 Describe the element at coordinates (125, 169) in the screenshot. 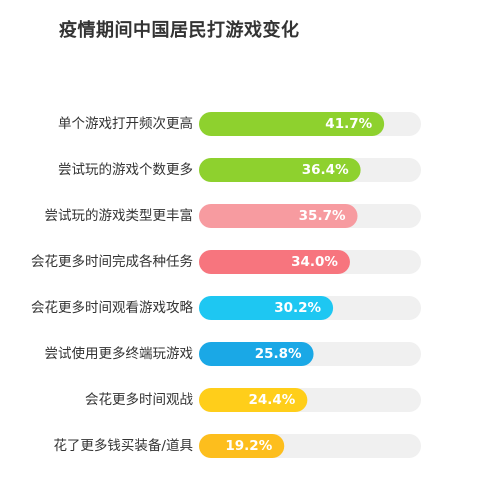

I see `category-label: 尝试玩的游戏个数更多` at that location.